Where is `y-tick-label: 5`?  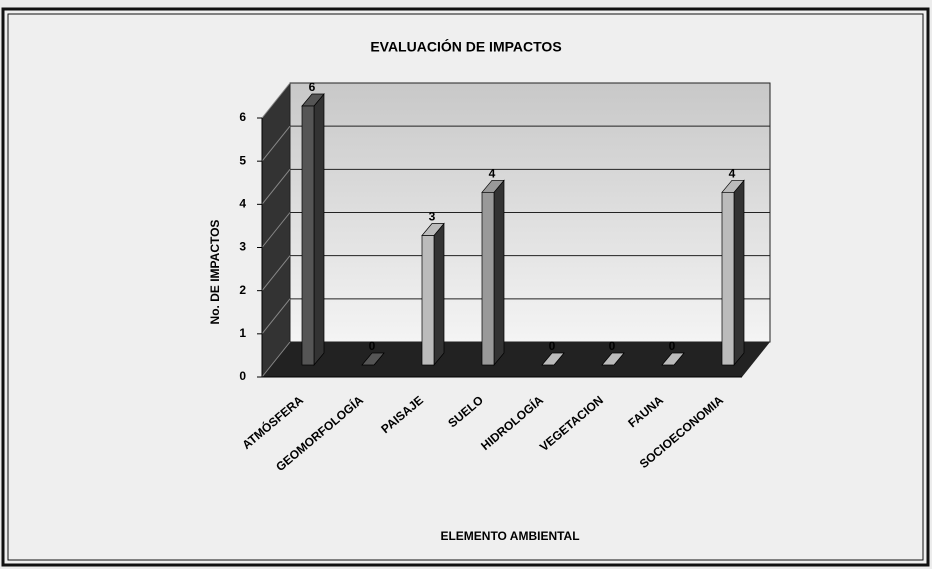 y-tick-label: 5 is located at coordinates (242, 160).